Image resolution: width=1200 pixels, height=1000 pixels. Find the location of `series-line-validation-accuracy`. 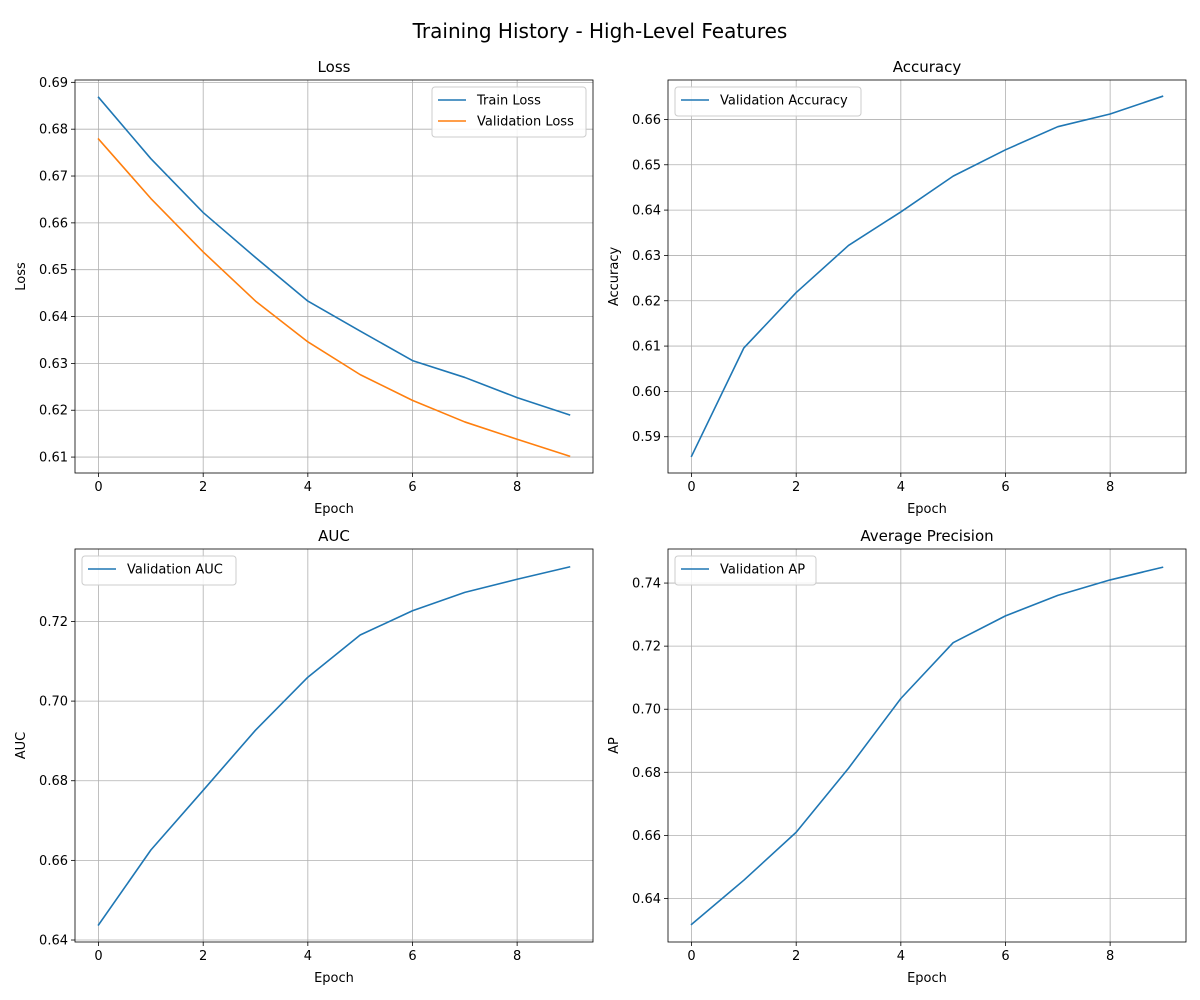

series-line-validation-accuracy is located at coordinates (927, 276).